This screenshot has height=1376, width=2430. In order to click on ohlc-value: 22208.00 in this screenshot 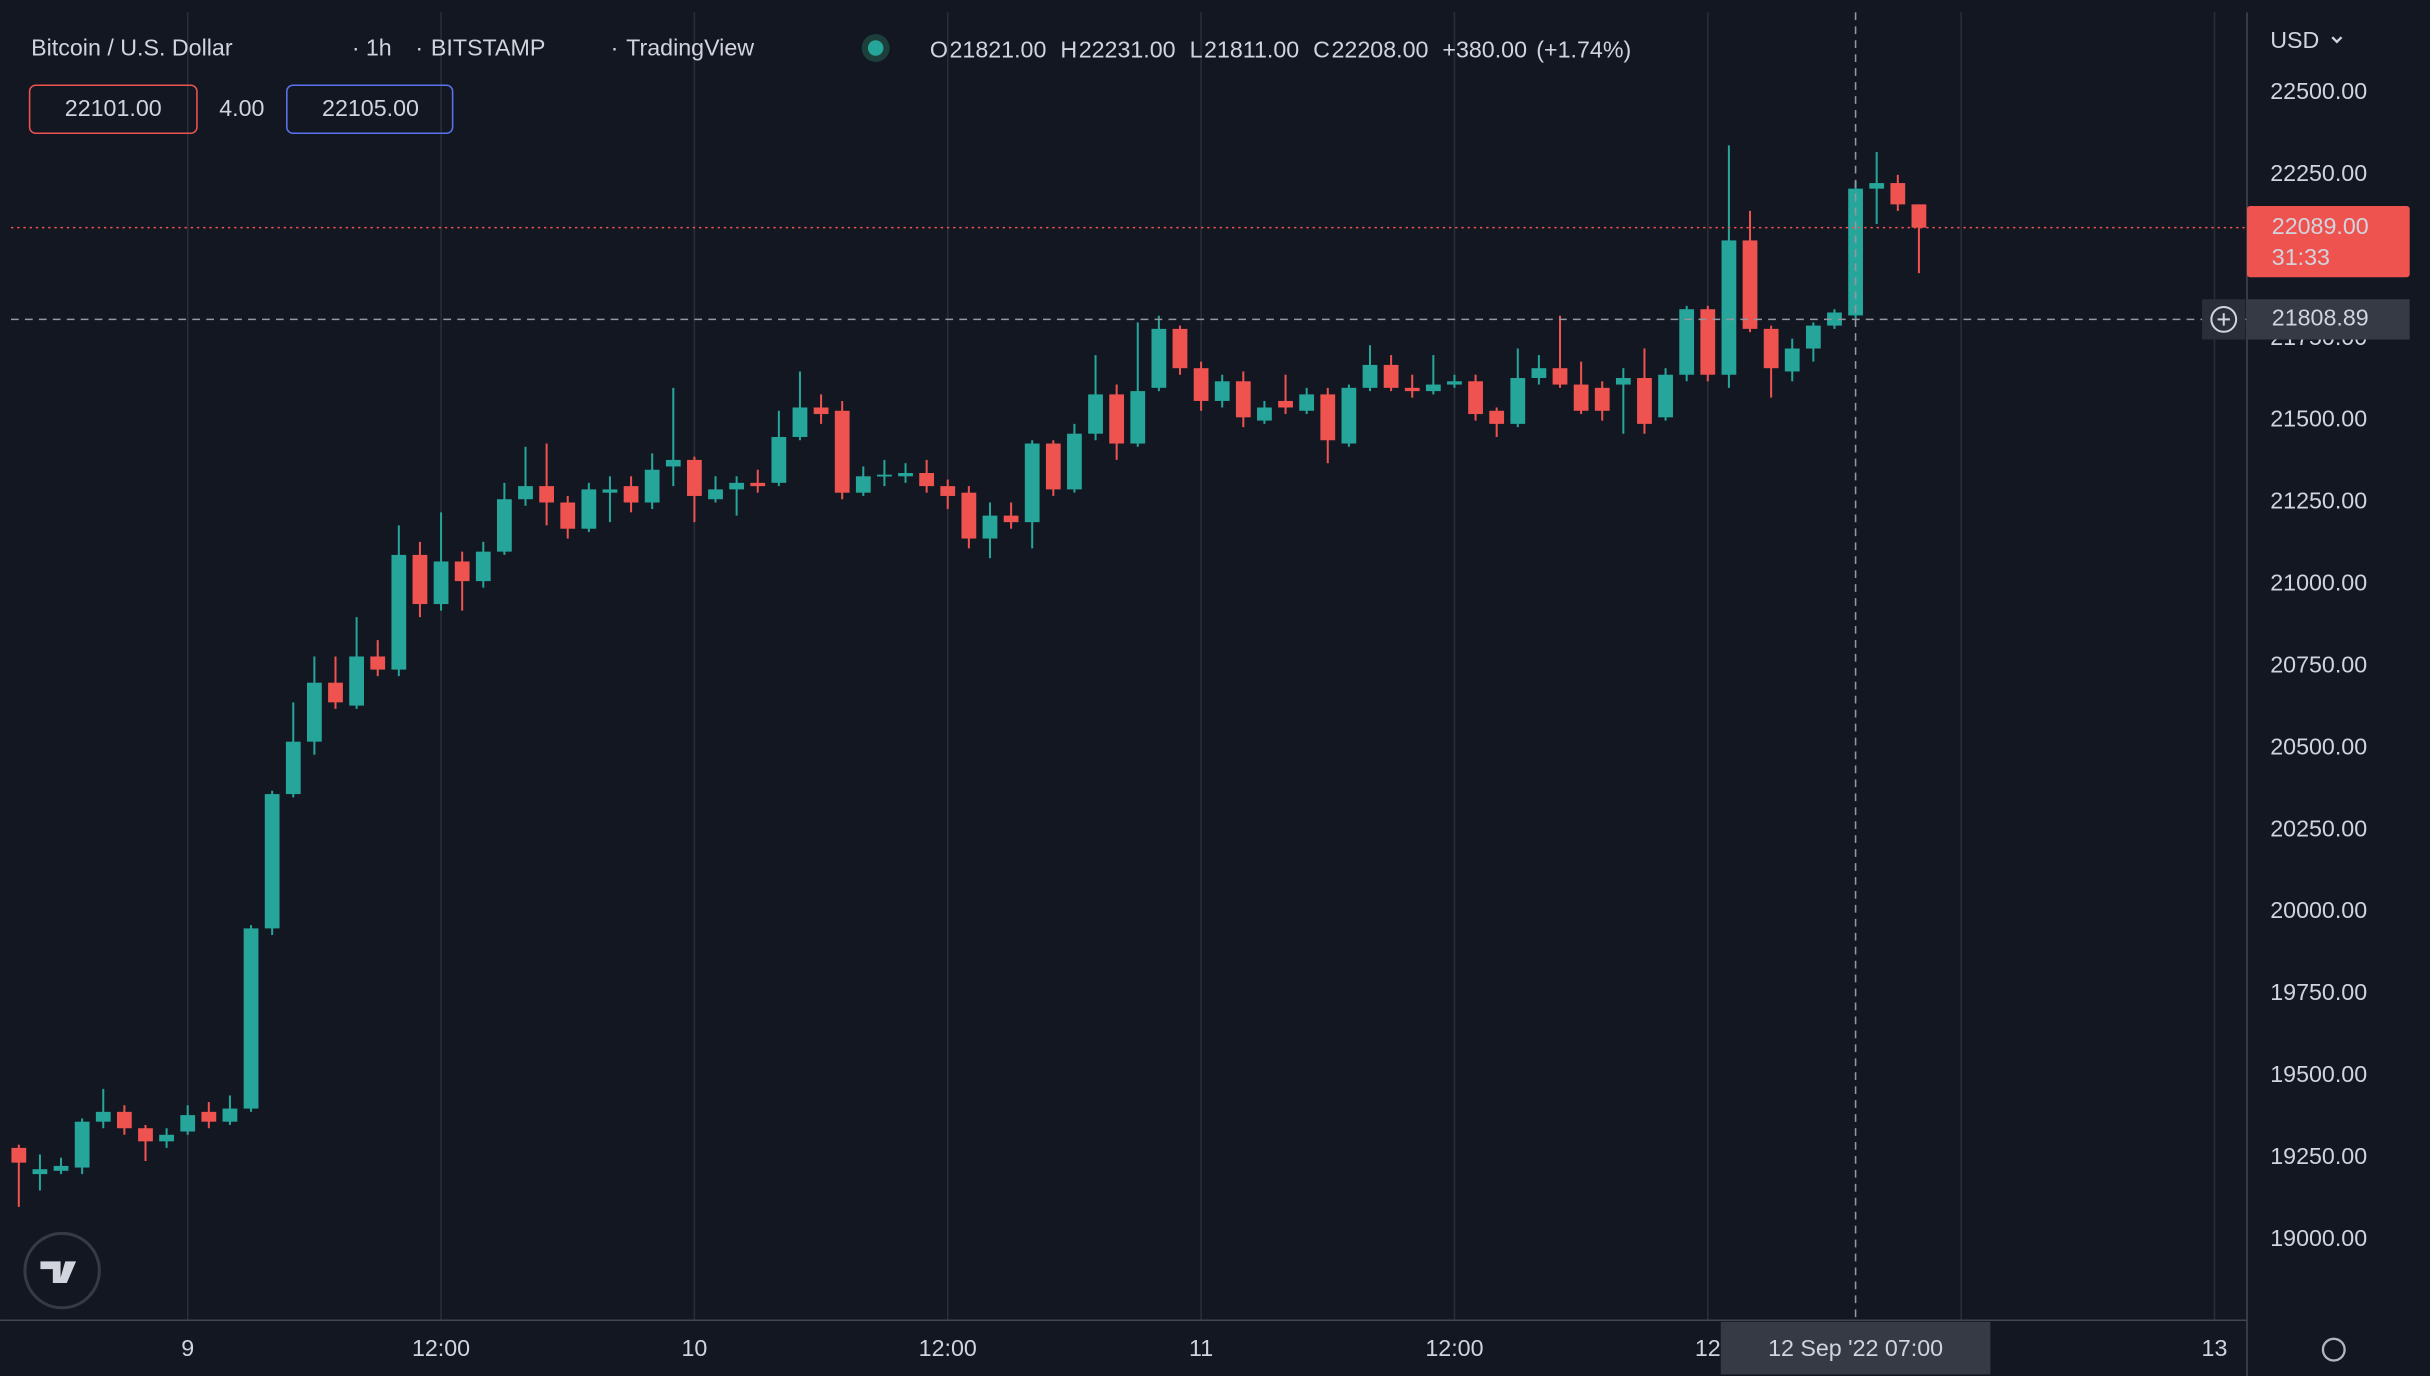, I will do `click(1380, 49)`.